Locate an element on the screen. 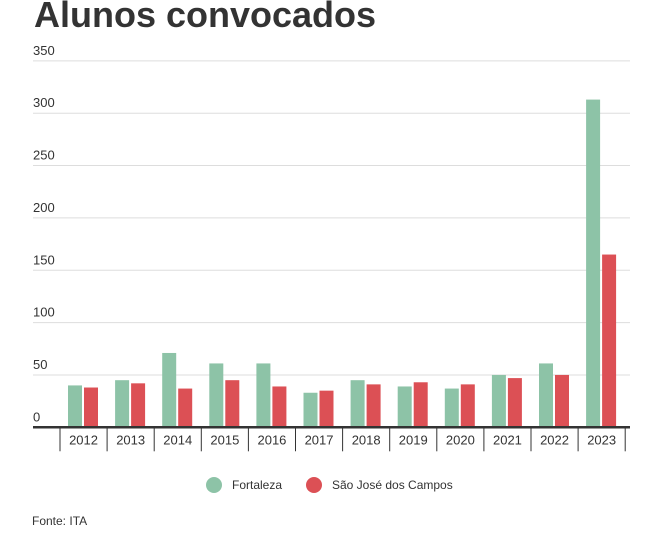 The image size is (664, 539). source-note: Fonte: ITA is located at coordinates (60, 521).